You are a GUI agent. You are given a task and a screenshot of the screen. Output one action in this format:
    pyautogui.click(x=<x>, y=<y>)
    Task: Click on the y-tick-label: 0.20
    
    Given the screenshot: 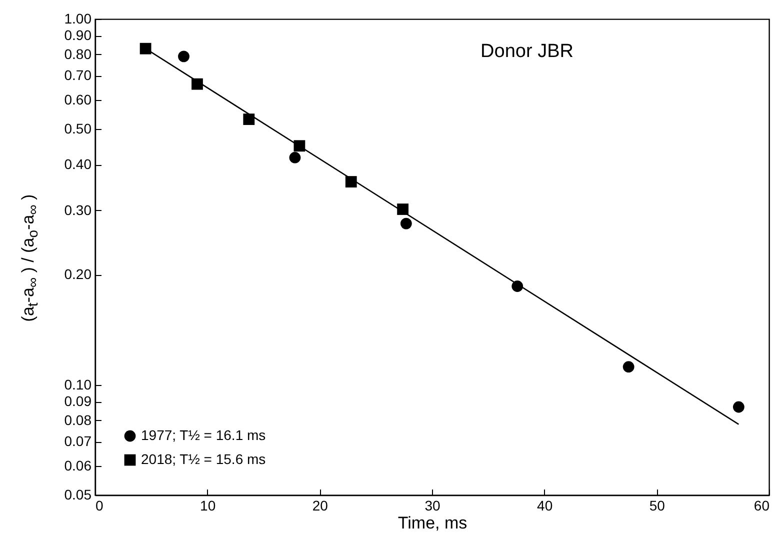 What is the action you would take?
    pyautogui.click(x=78, y=274)
    